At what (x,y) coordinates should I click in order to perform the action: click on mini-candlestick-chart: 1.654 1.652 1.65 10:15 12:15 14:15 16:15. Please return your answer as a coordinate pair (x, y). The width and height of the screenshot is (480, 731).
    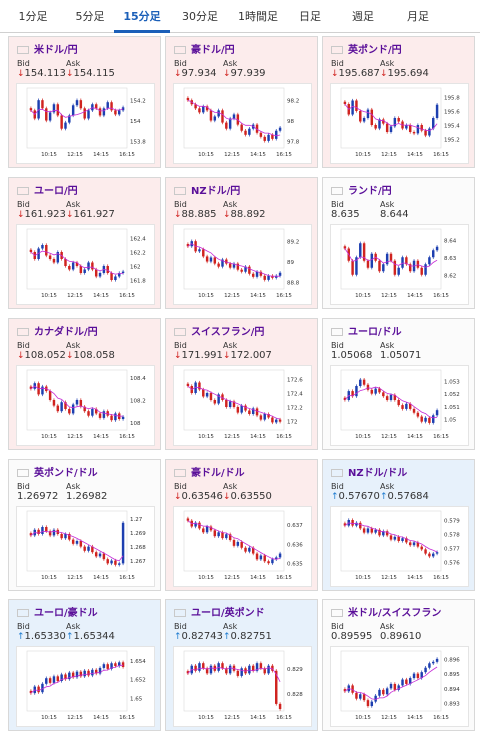
    Looking at the image, I should click on (85, 686).